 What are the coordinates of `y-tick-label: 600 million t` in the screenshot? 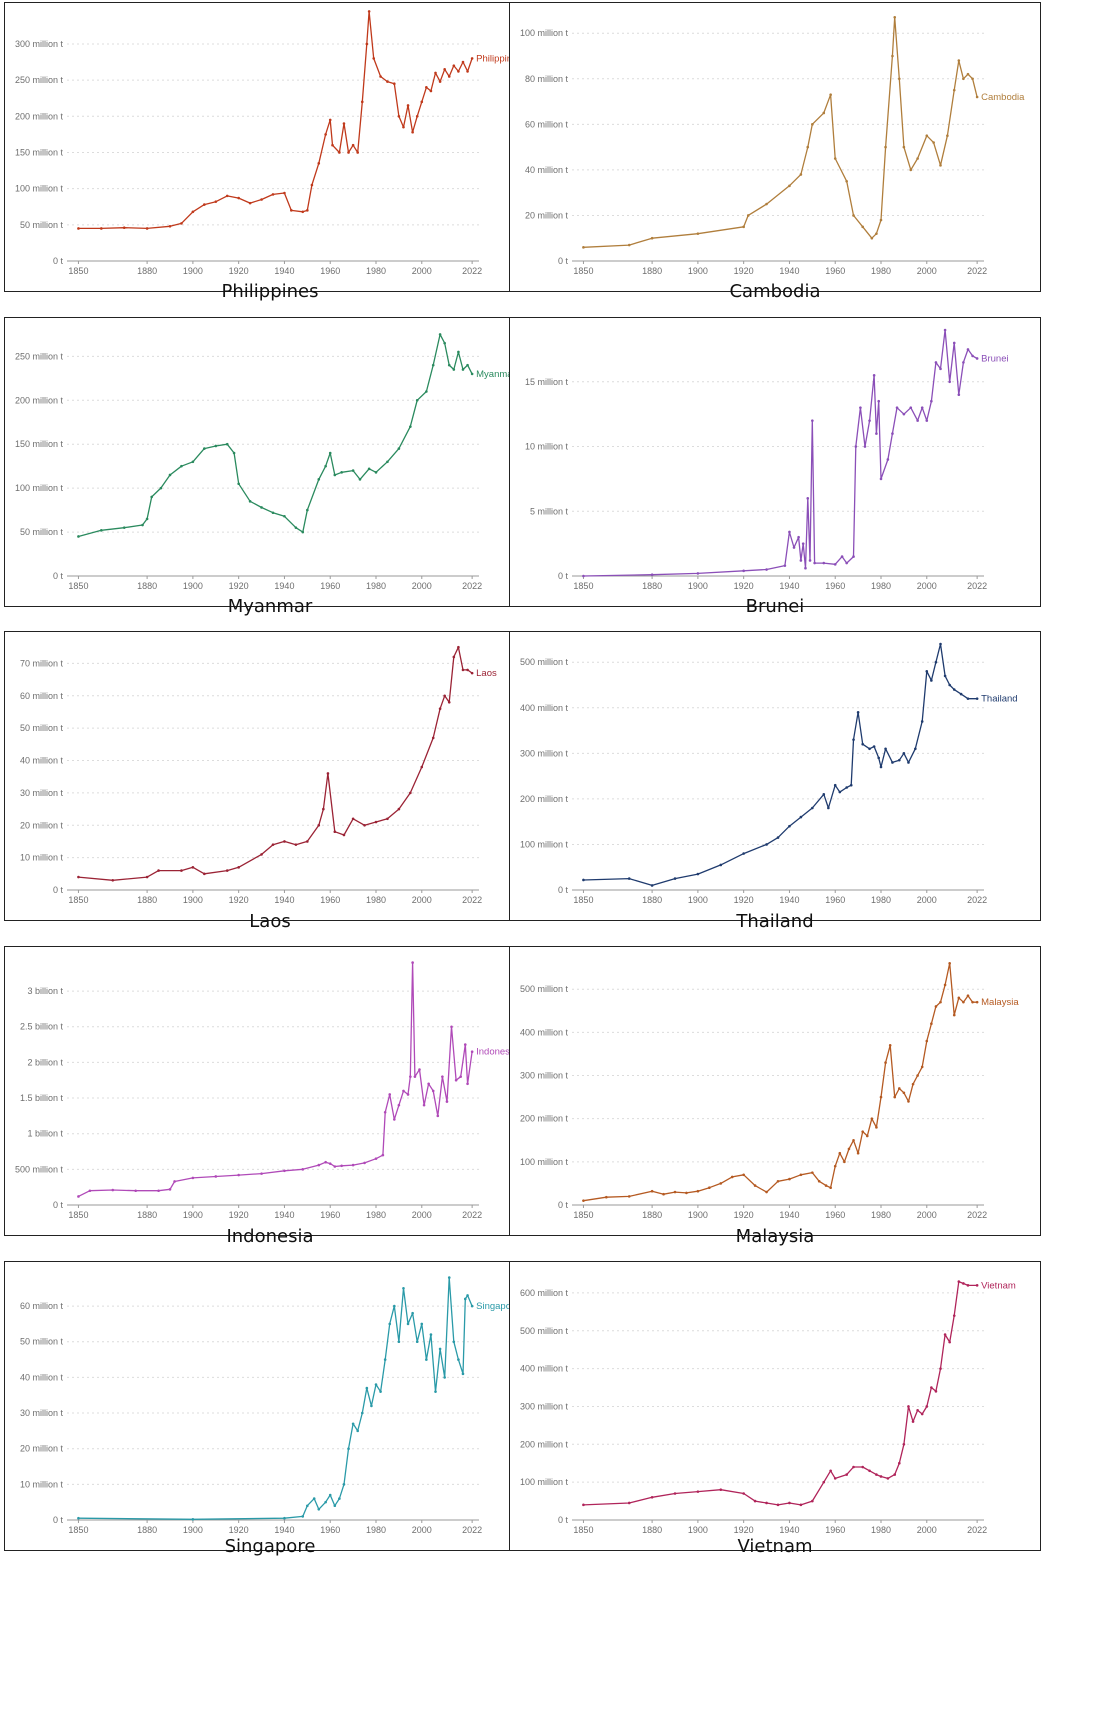 It's located at (544, 1293).